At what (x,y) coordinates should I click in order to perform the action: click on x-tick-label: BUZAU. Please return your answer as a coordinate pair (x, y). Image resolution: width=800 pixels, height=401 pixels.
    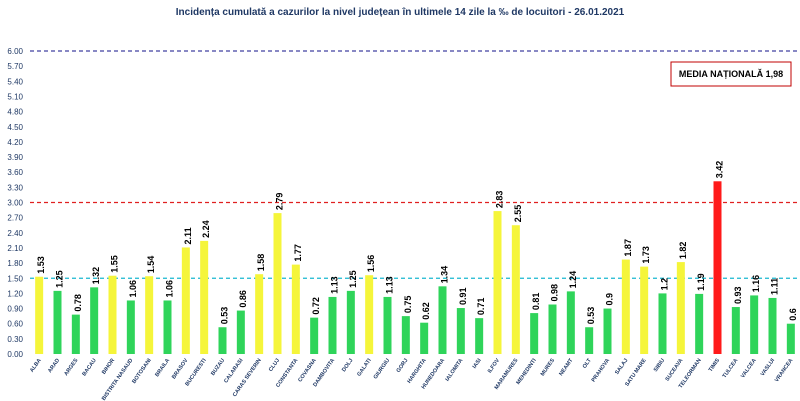
    Looking at the image, I should click on (218, 367).